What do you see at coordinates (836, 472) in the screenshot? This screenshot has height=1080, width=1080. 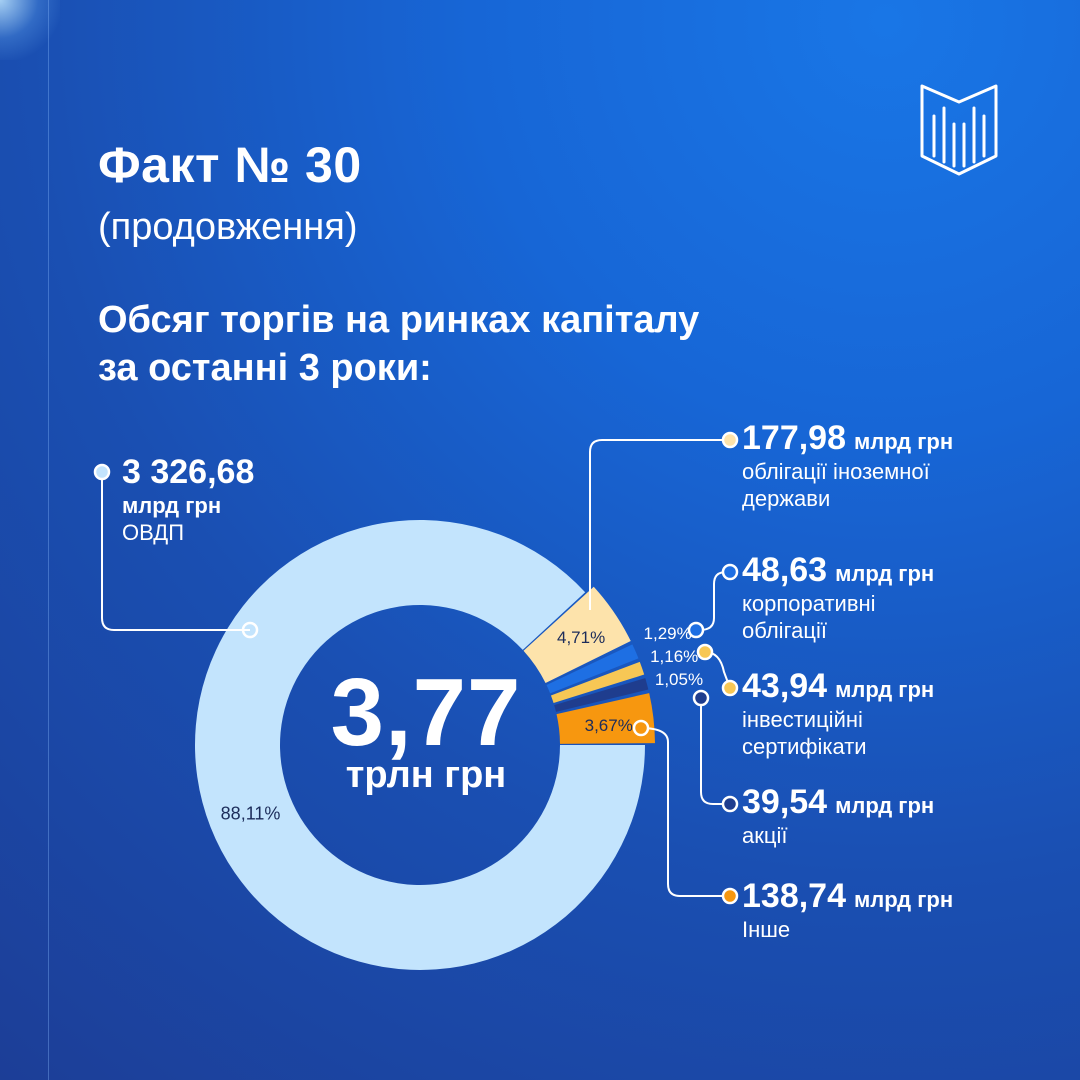 I see `legend-foreign-label-line-1: облігації іноземної` at bounding box center [836, 472].